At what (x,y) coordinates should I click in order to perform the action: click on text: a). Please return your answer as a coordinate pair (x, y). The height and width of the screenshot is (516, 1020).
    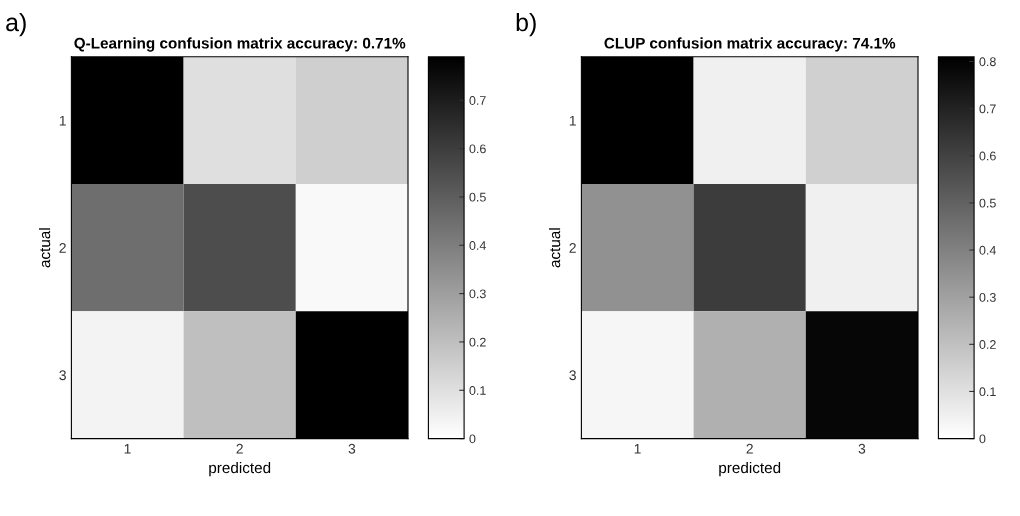
    Looking at the image, I should click on (16, 24).